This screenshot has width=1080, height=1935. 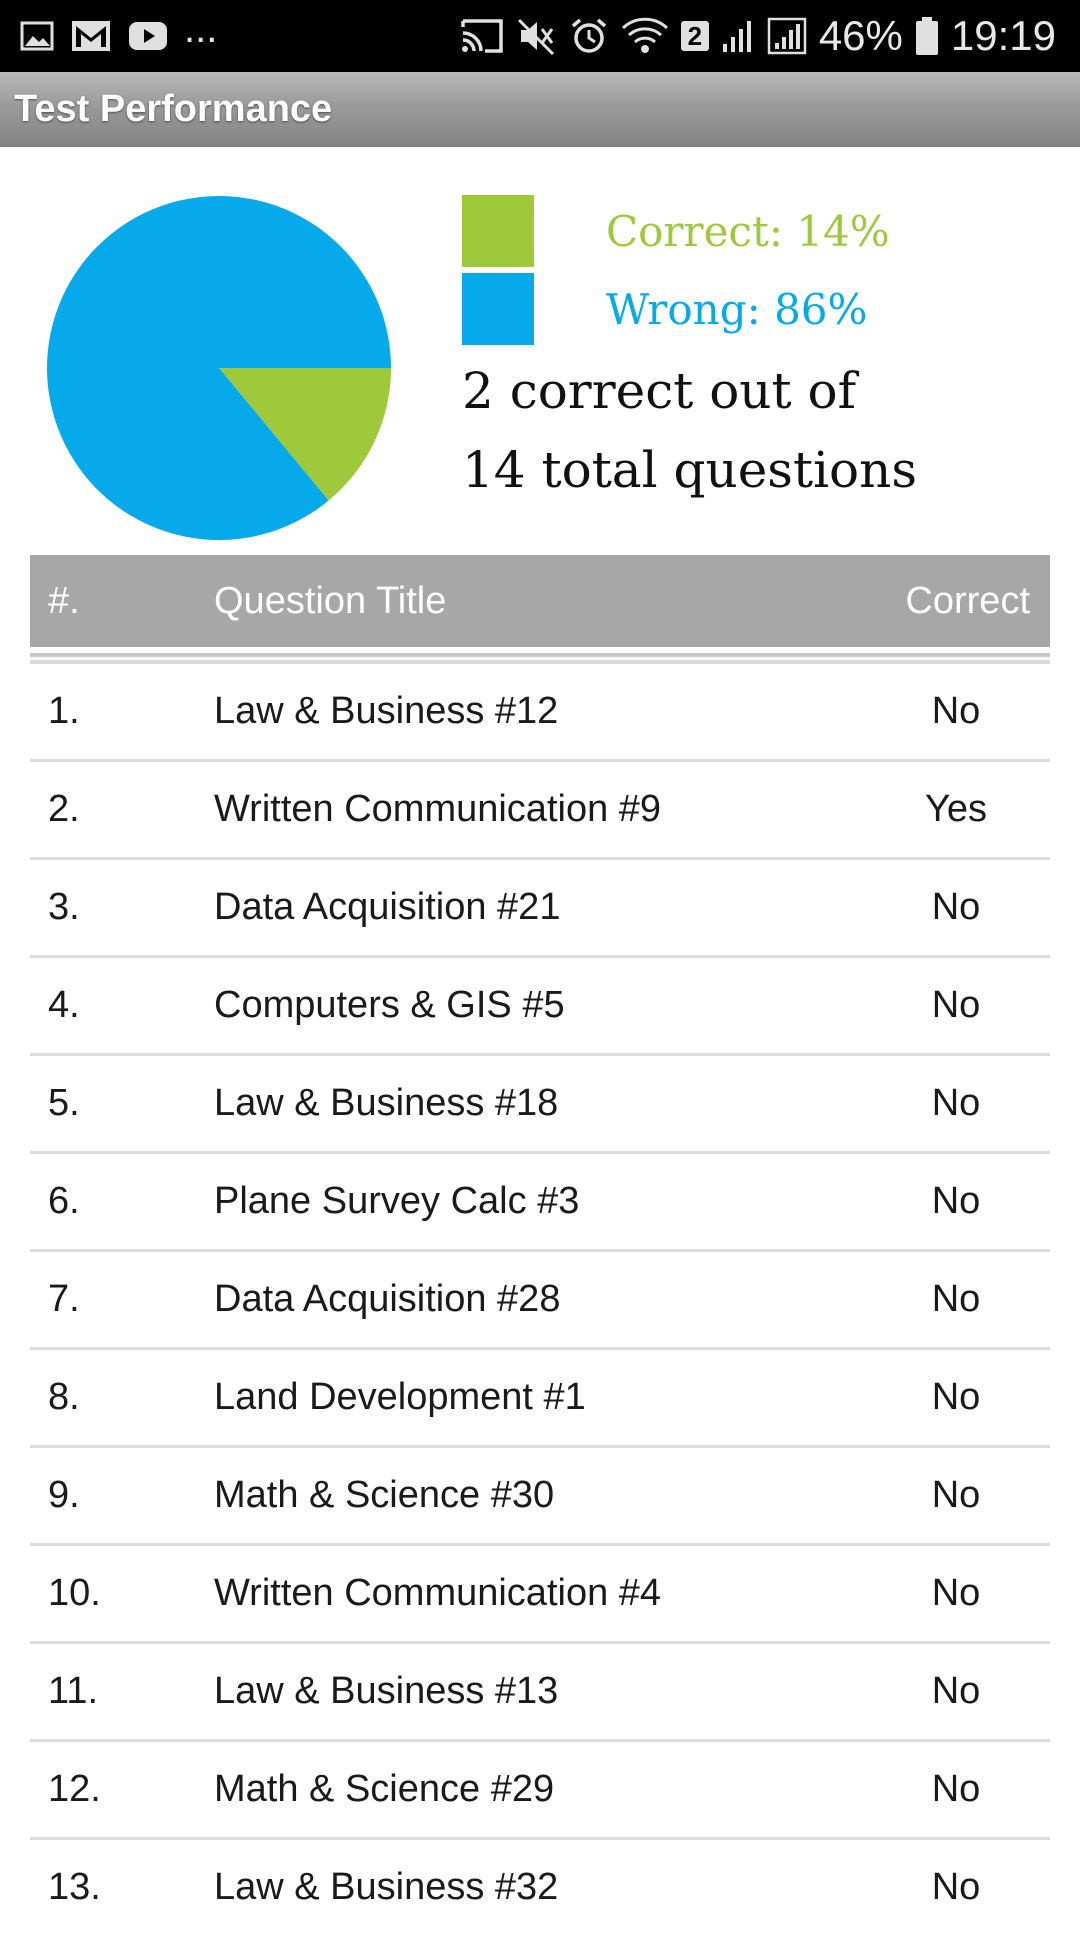 I want to click on table-row: 6. Plane Survey Calc #3 No, so click(x=540, y=1203).